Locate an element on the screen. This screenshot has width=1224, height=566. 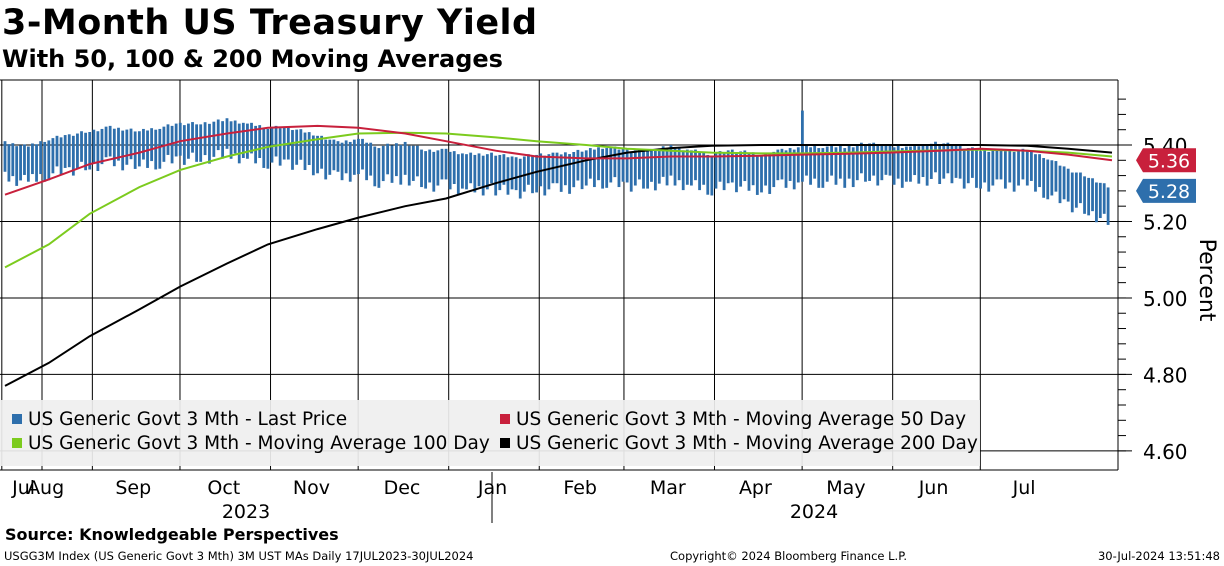
x-month-label: May is located at coordinates (845, 488).